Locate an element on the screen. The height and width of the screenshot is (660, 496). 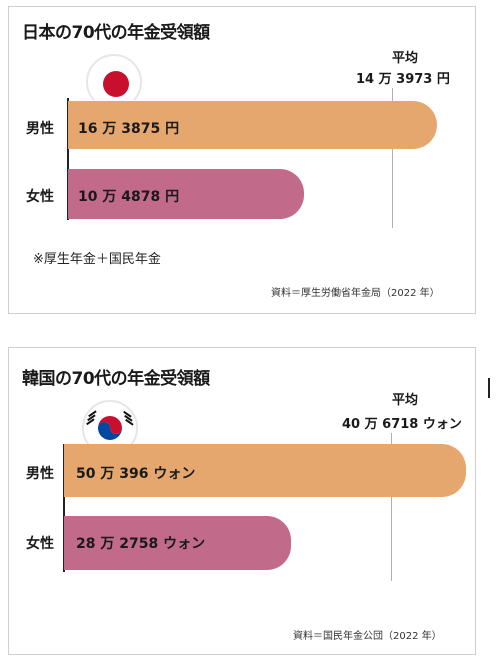
korea-bar-female is located at coordinates (177, 543).